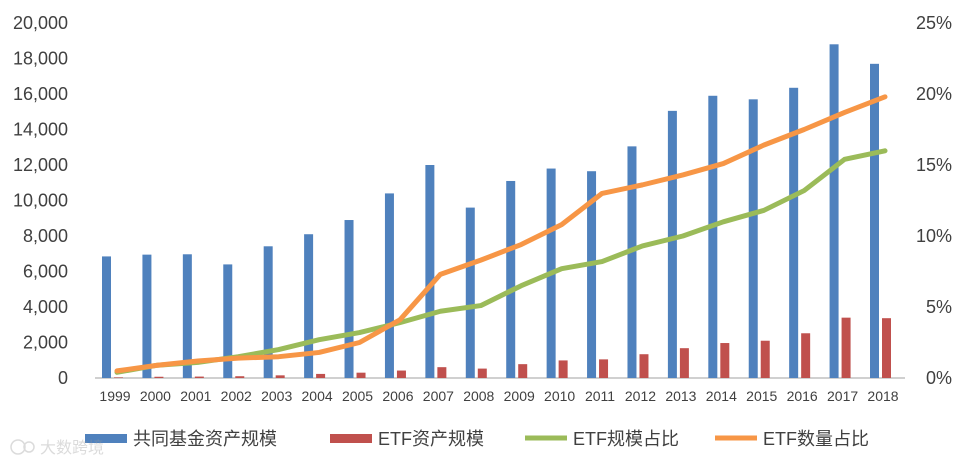  I want to click on x-tick-label: 1999, so click(114, 396).